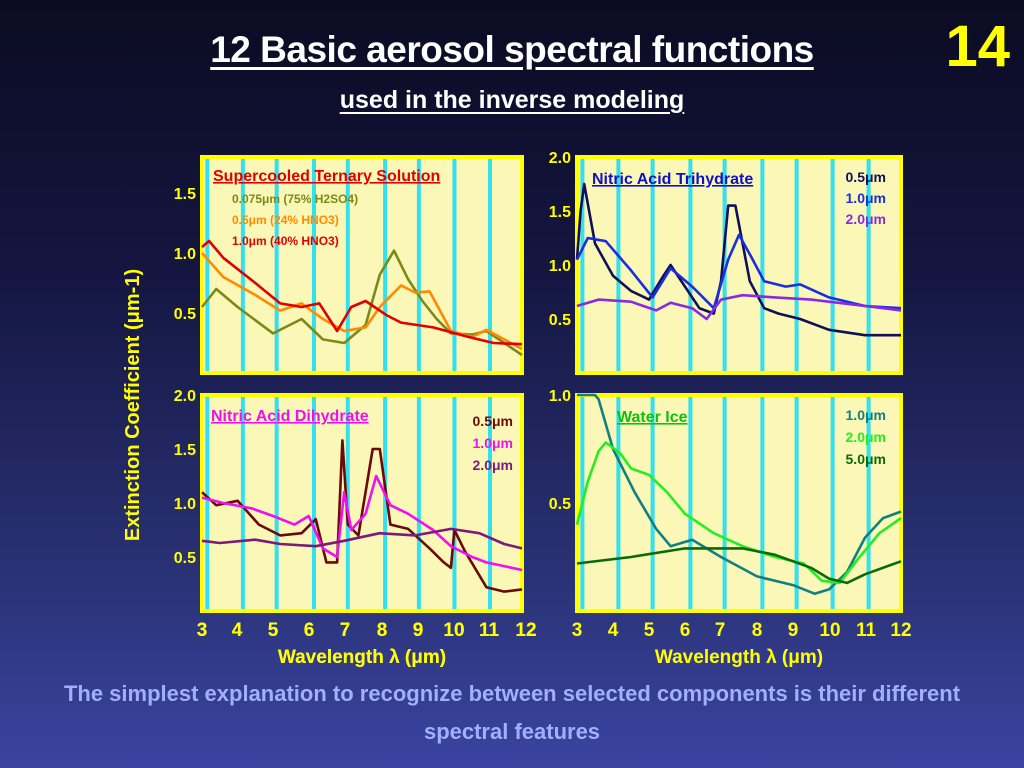  I want to click on legend-entry: 0.5μm (24% HNO3), so click(285, 220).